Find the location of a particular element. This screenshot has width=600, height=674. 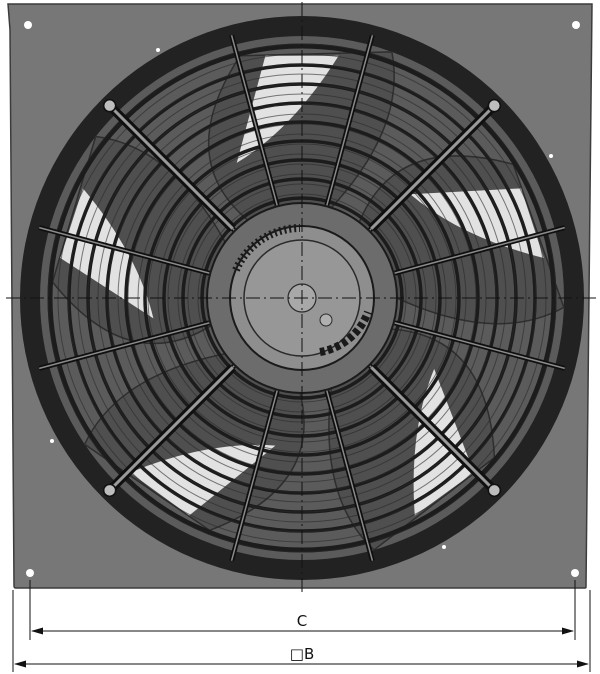

dimension-b: □B is located at coordinates (301, 656).